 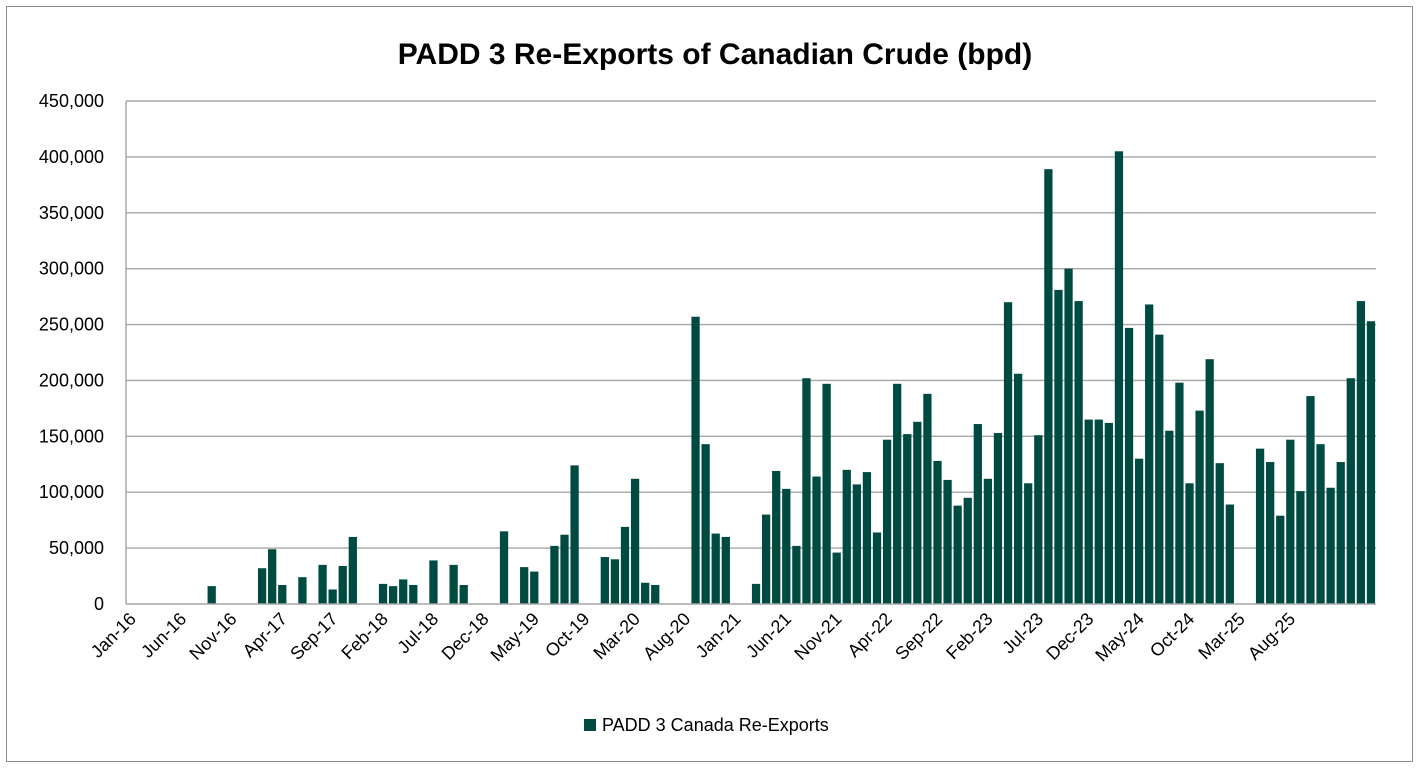 I want to click on y-tick-label: 50,000, so click(x=76, y=548).